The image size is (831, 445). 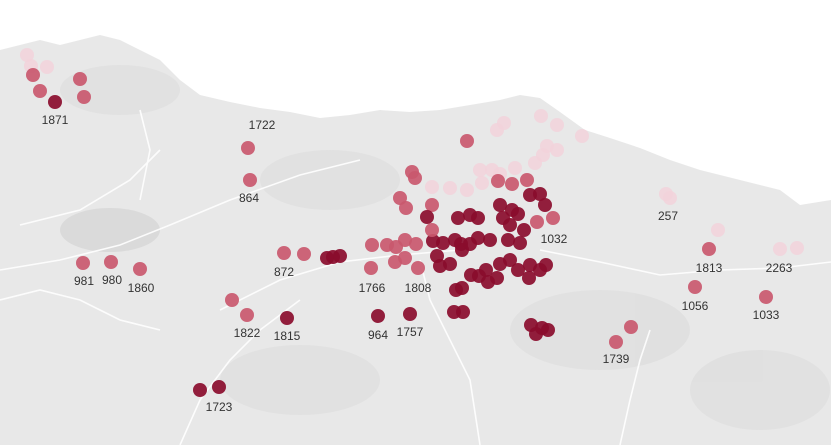 What do you see at coordinates (141, 288) in the screenshot?
I see `label-1860: 1860` at bounding box center [141, 288].